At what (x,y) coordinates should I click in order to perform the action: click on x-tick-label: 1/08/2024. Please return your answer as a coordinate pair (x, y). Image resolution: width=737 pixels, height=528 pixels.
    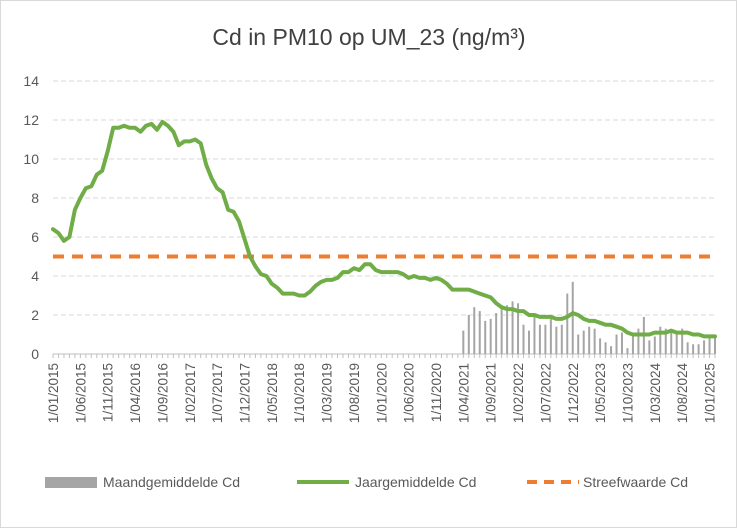
    Looking at the image, I should click on (682, 393).